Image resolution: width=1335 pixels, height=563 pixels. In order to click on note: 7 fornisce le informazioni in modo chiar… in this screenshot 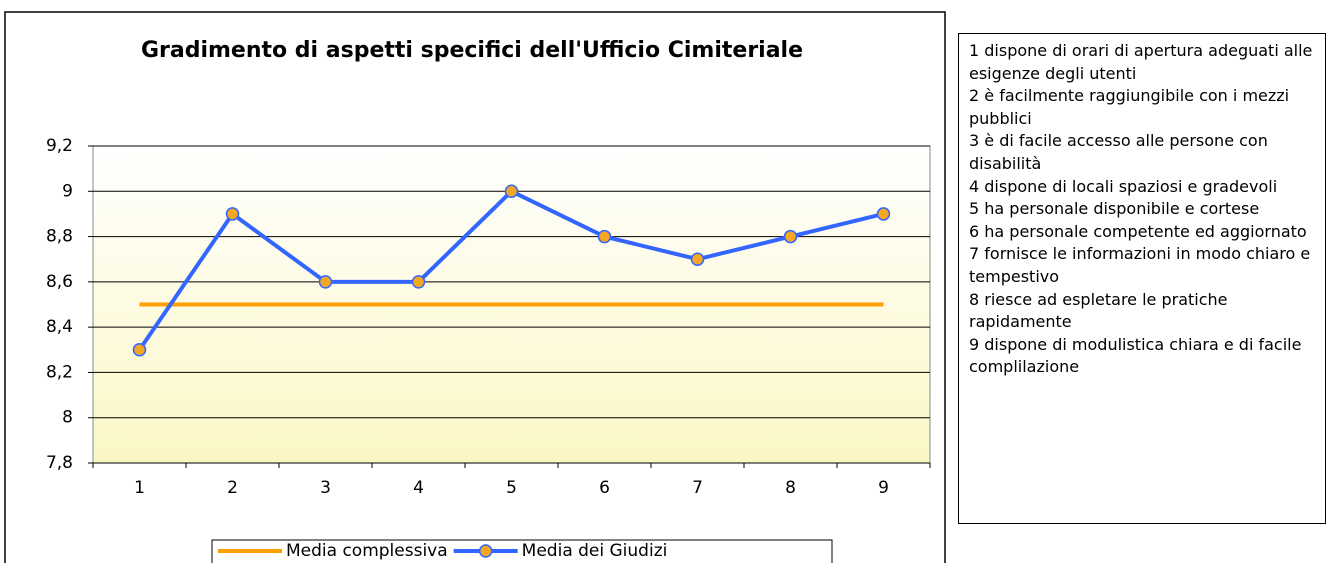, I will do `click(1140, 265)`.